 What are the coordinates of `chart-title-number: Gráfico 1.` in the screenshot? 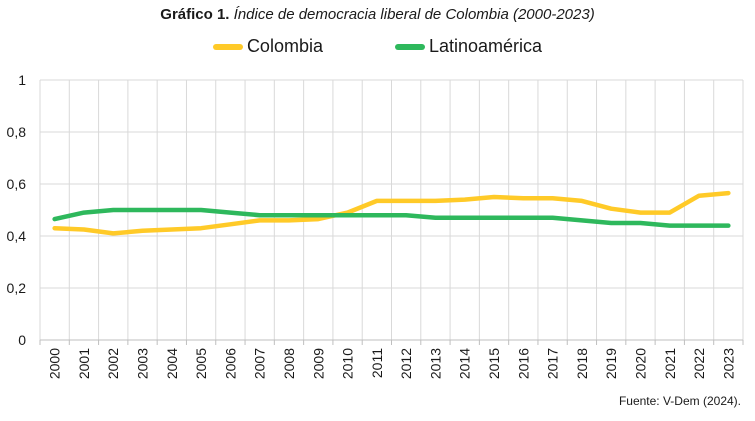 It's located at (195, 14).